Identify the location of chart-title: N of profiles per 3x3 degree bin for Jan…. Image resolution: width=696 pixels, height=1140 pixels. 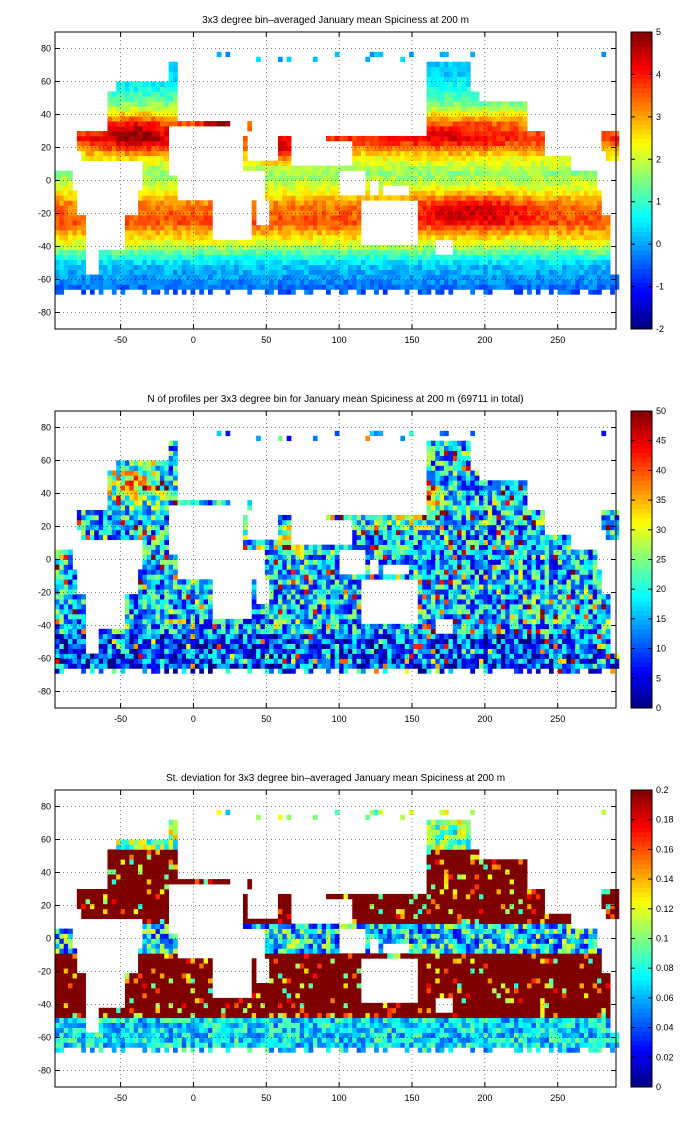
(335, 399).